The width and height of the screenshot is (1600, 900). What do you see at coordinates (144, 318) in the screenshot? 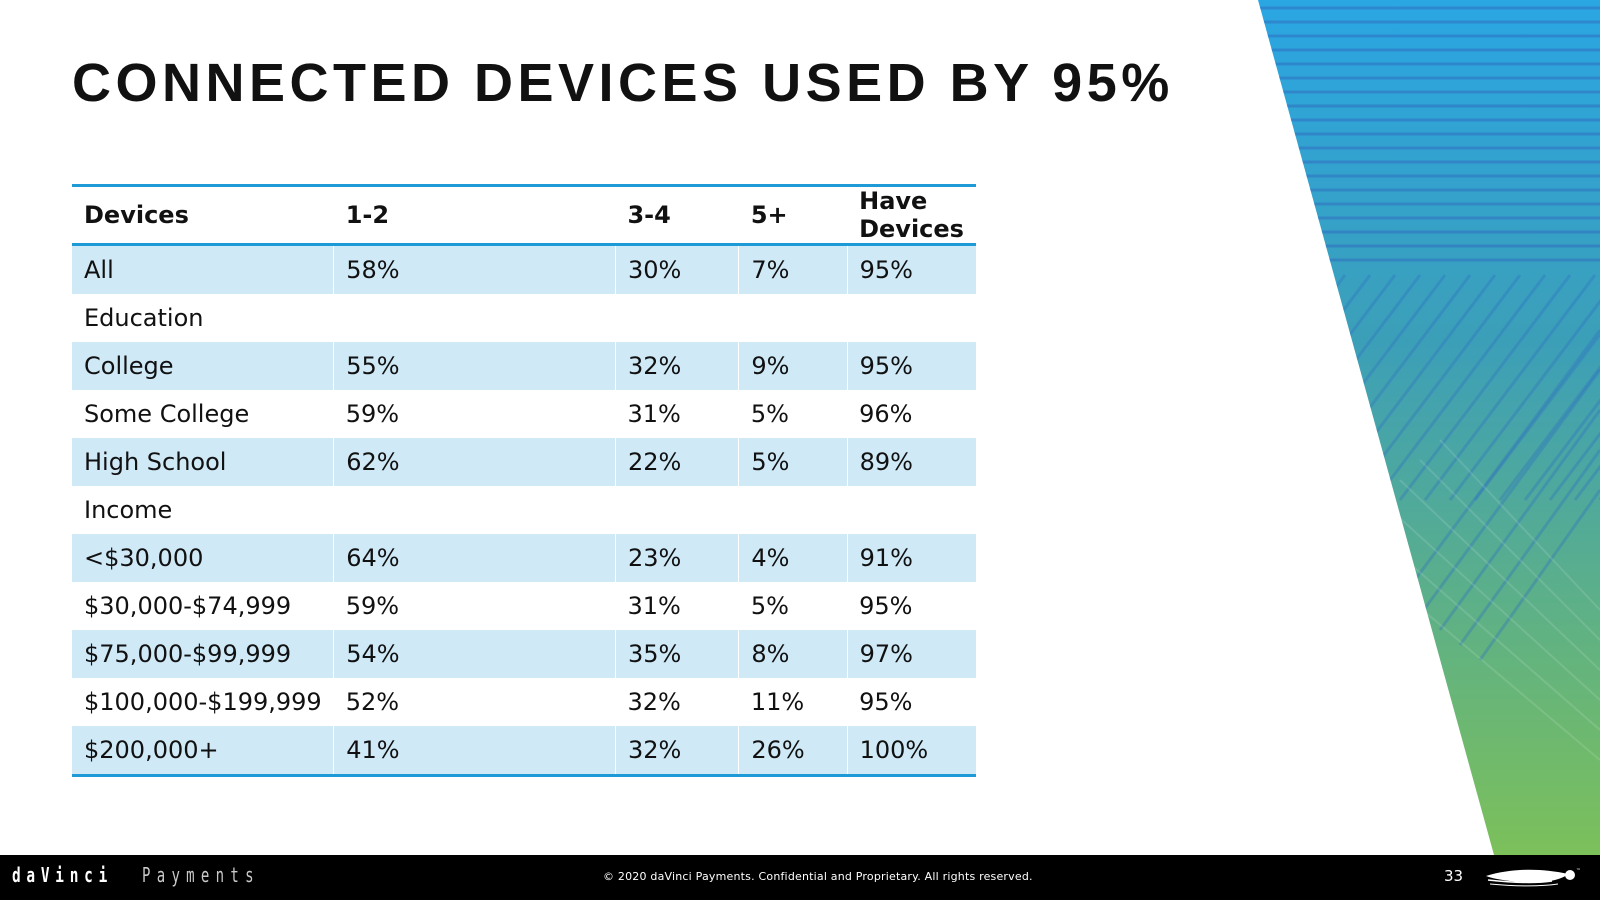
I see `section-label: Education` at bounding box center [144, 318].